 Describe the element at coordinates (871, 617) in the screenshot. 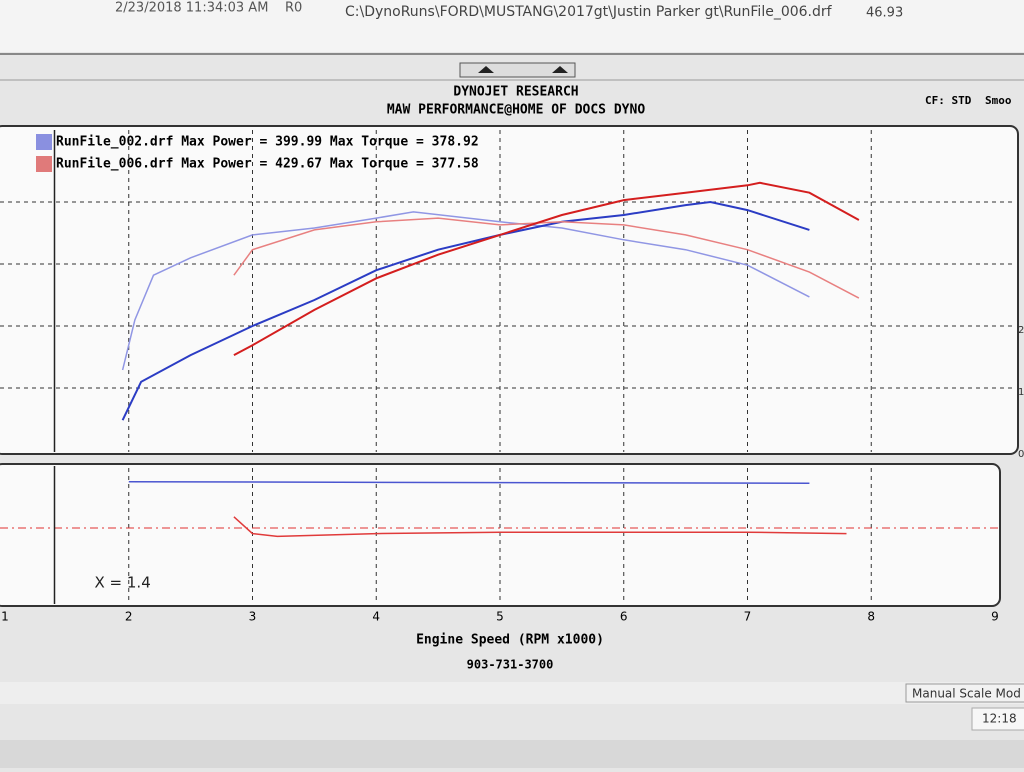

I see `x-tick-label: 8` at that location.